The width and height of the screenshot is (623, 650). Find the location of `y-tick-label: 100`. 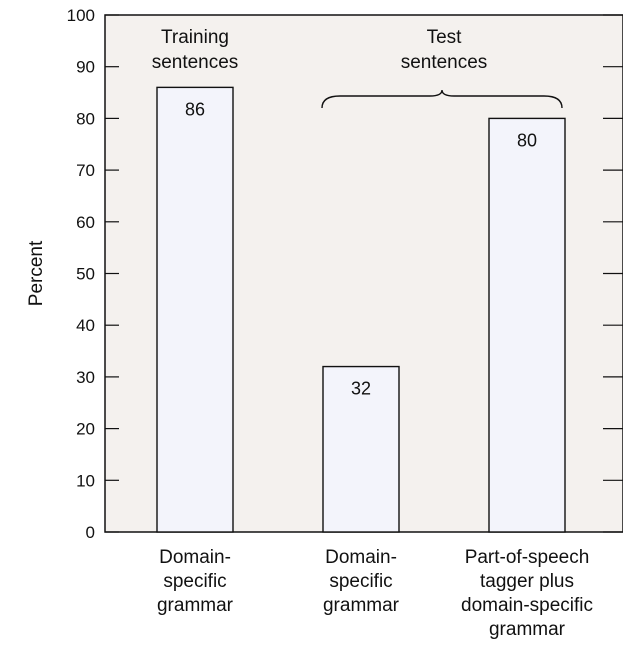

y-tick-label: 100 is located at coordinates (81, 15).